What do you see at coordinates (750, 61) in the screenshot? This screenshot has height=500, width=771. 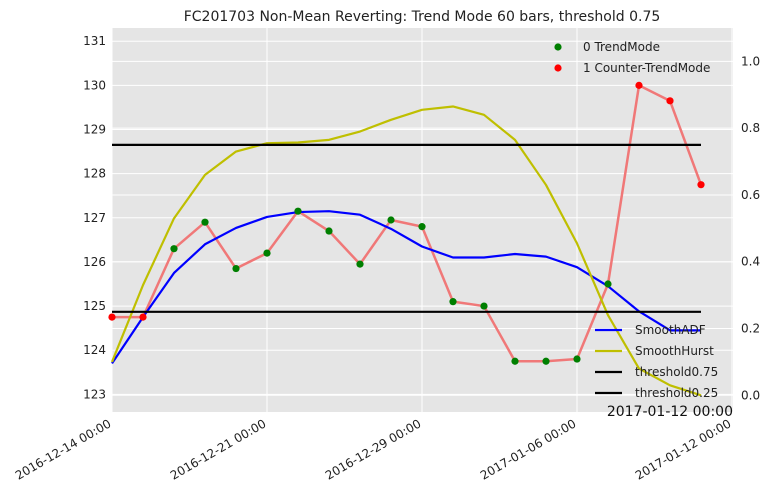 I see `right-y-tick-label: 1.0` at bounding box center [750, 61].